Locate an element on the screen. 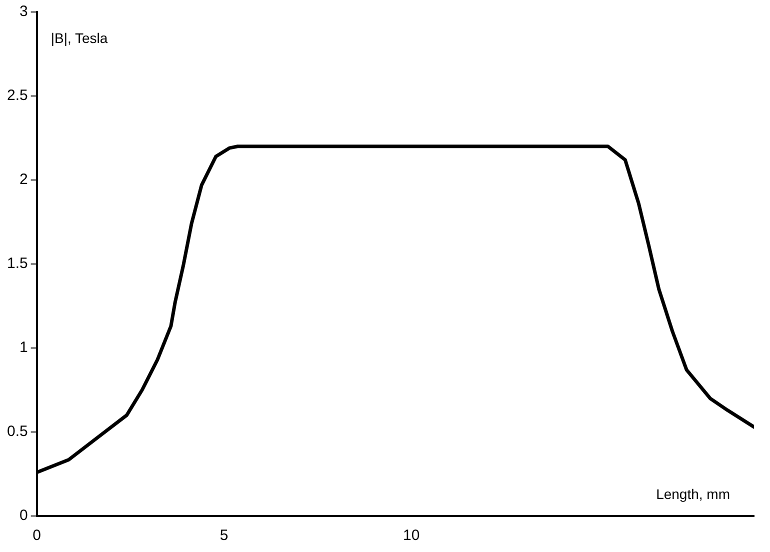 This screenshot has width=770, height=552. x-tick-label: 5 is located at coordinates (224, 535).